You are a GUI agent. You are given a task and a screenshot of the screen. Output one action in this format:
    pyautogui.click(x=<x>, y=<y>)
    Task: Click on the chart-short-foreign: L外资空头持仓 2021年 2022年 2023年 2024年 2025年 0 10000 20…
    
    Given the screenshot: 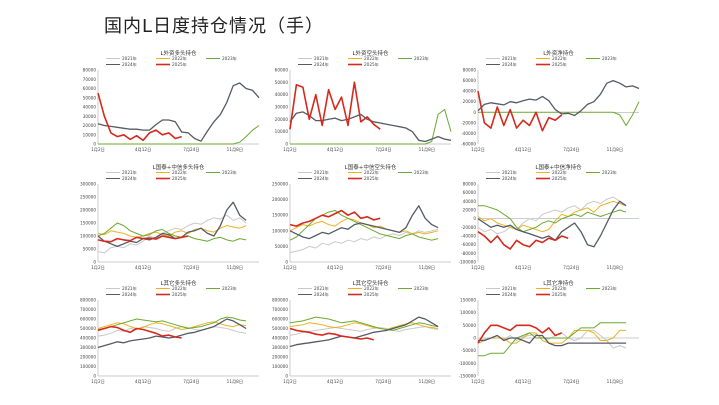 What is the action you would take?
    pyautogui.click(x=363, y=101)
    